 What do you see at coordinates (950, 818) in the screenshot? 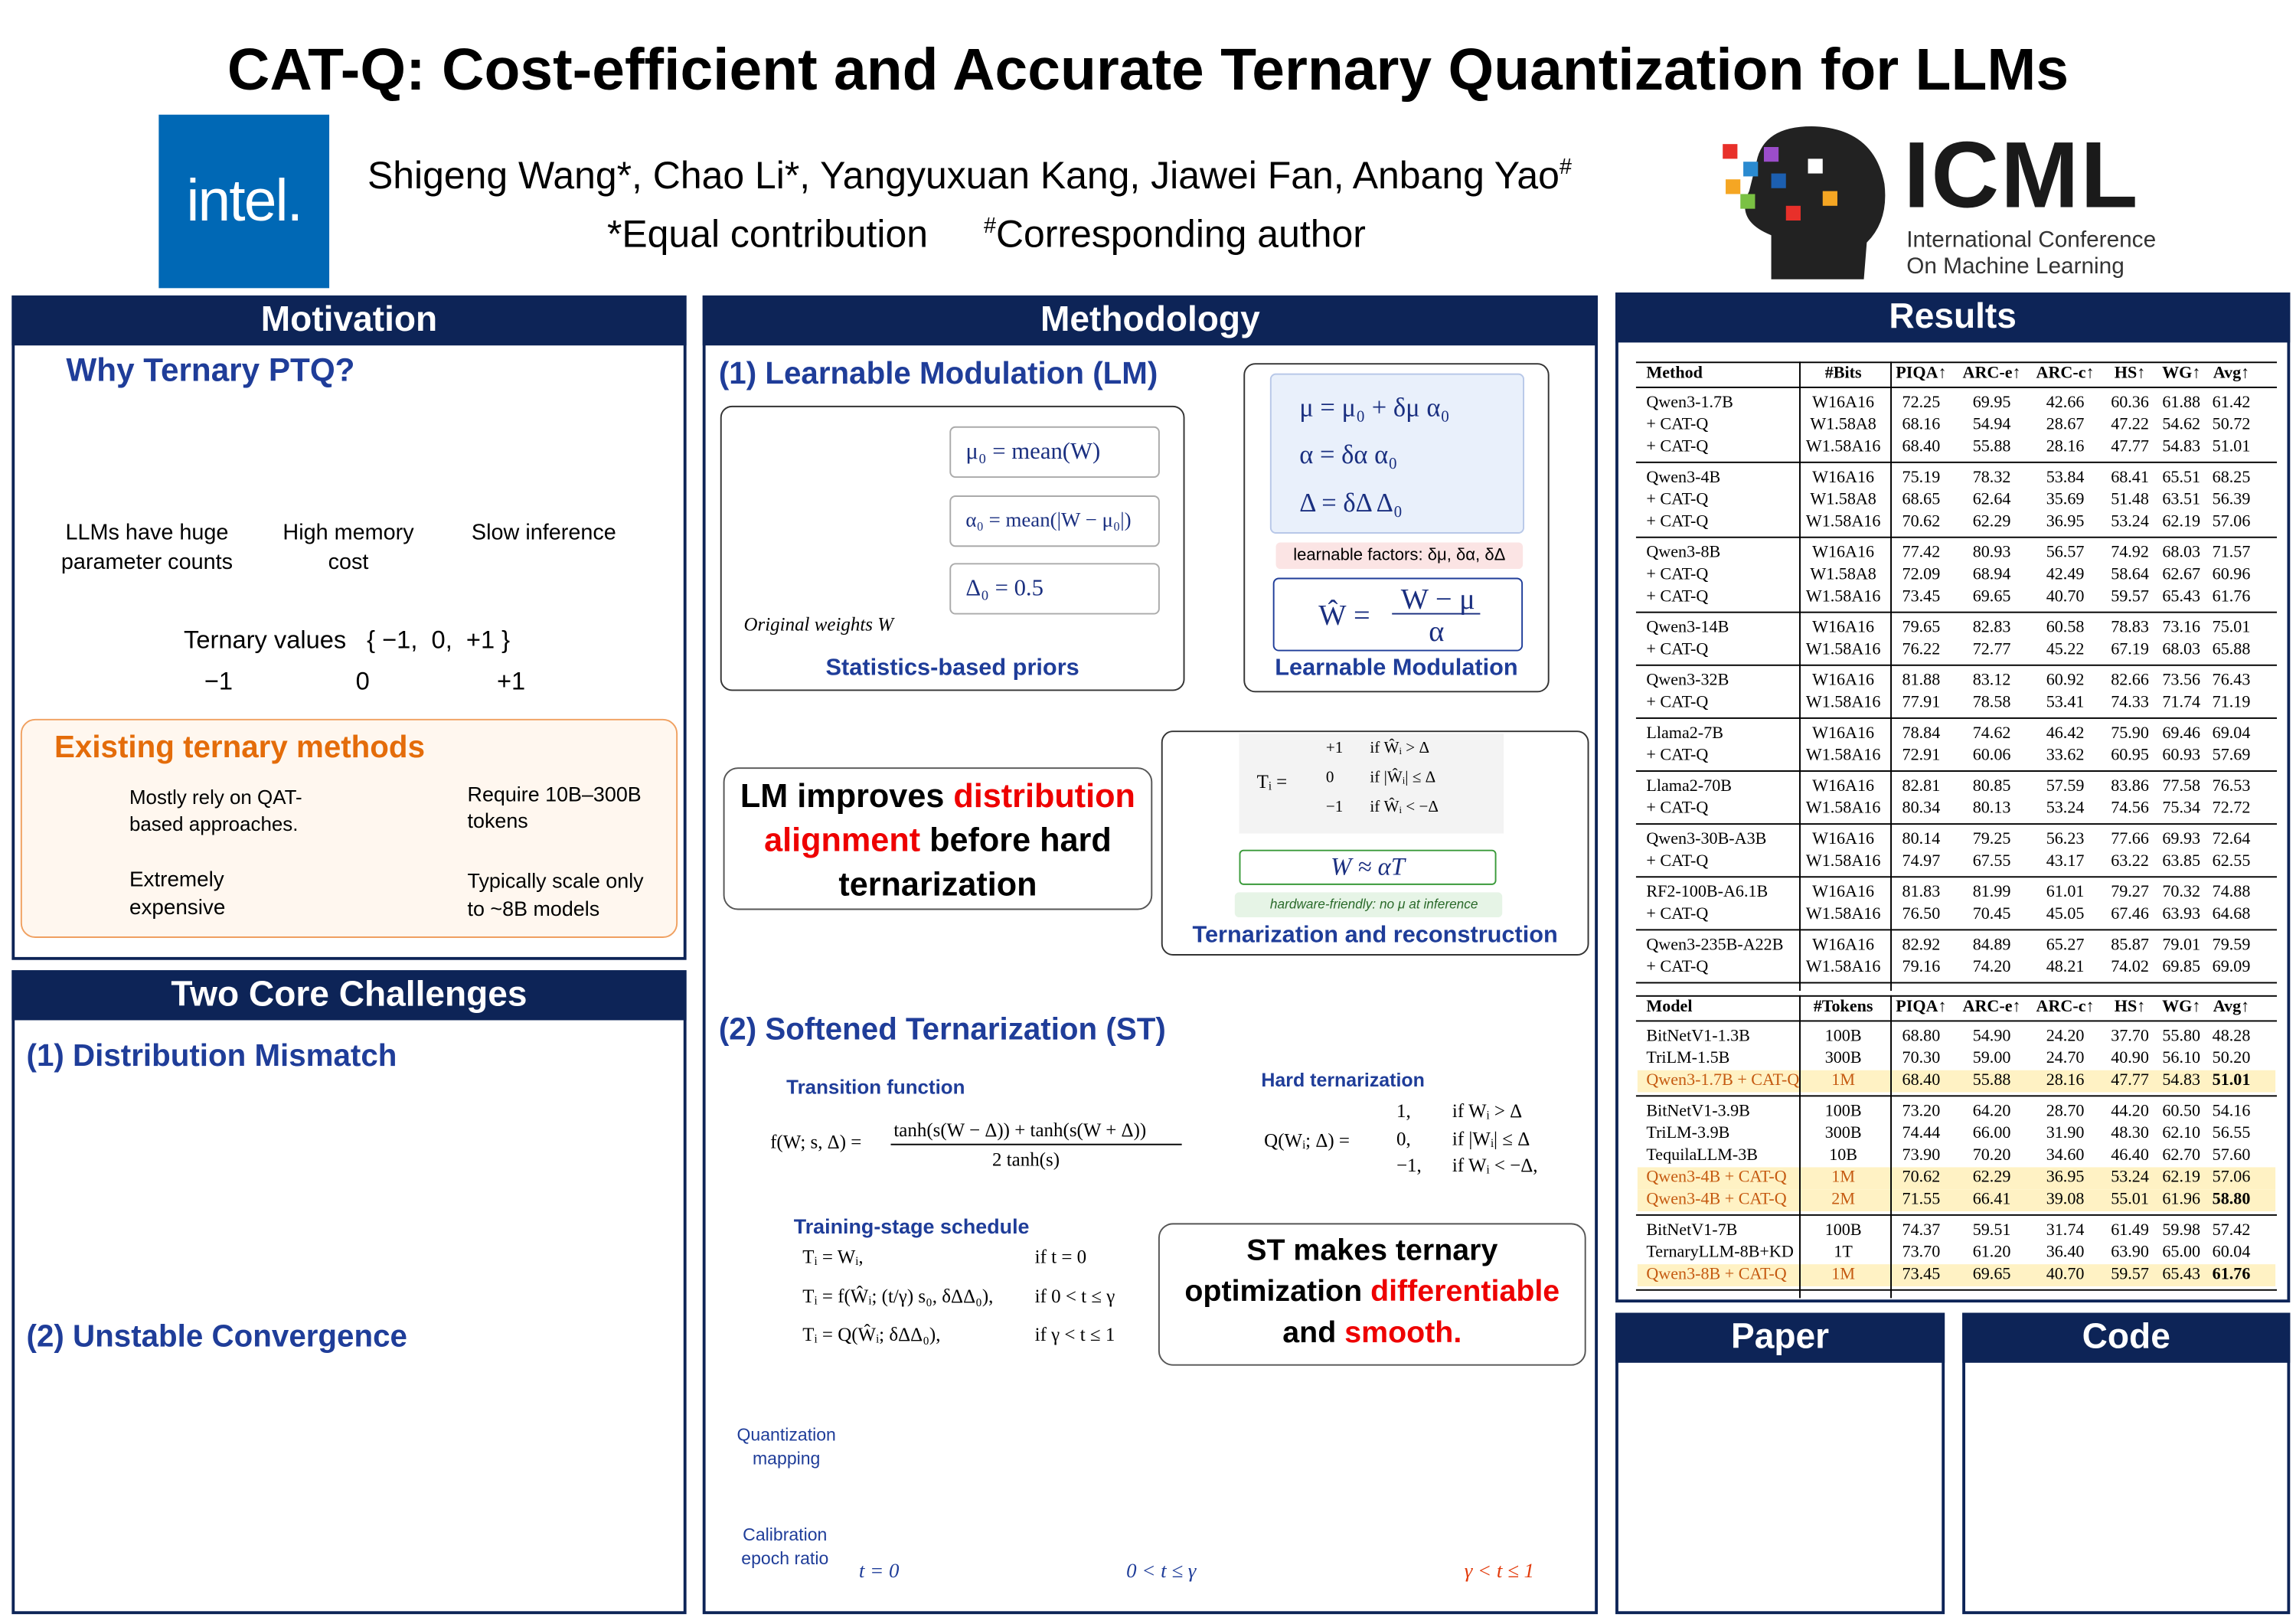
I see `claim-highlight: distribution alignment` at bounding box center [950, 818].